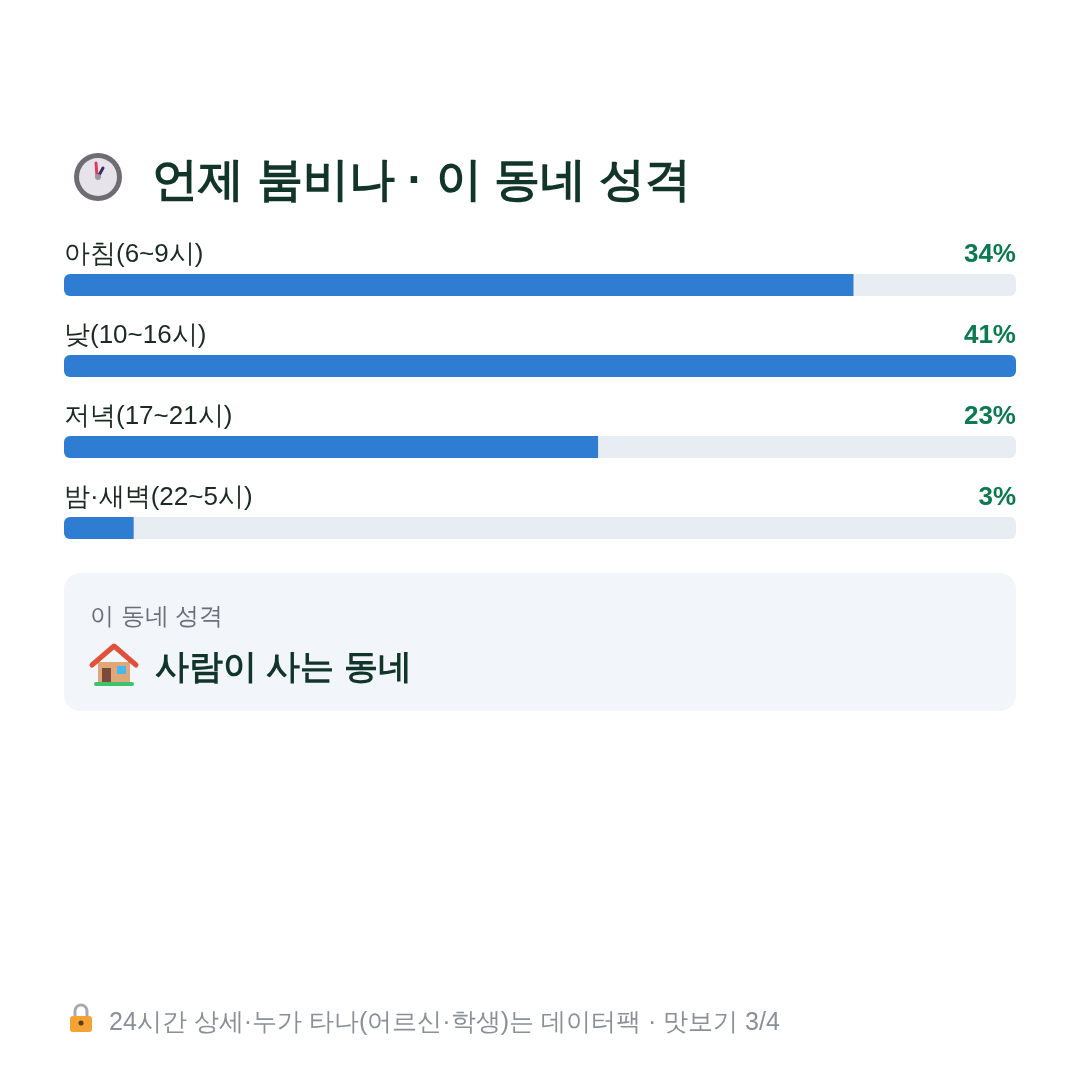  What do you see at coordinates (283, 666) in the screenshot?
I see `text: 사람이 사는 동네` at bounding box center [283, 666].